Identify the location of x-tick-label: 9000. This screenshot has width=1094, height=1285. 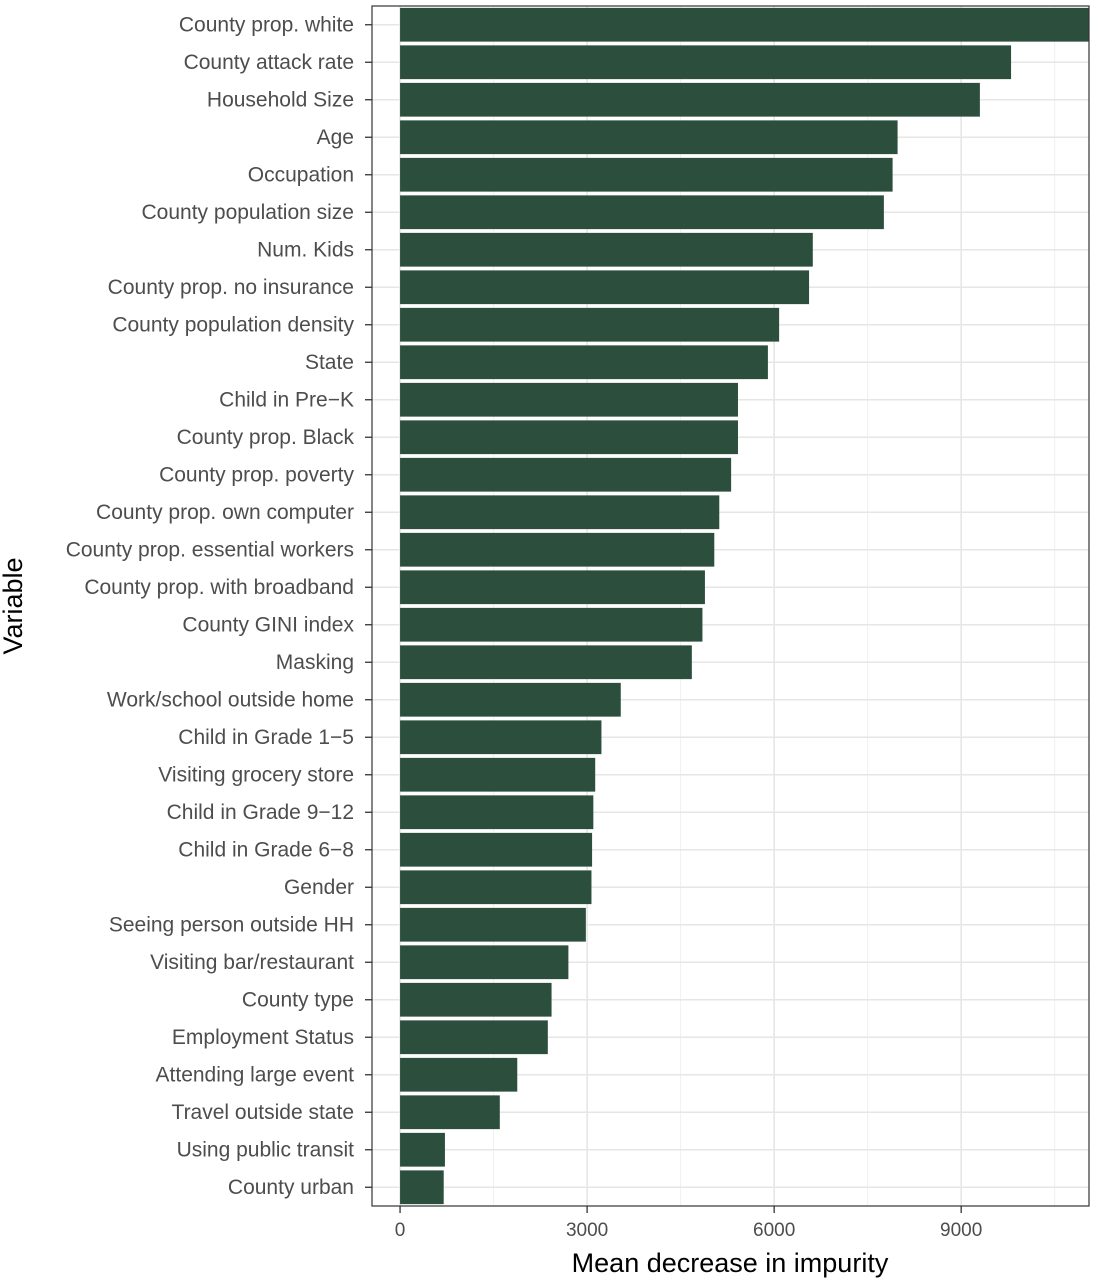
(961, 1230).